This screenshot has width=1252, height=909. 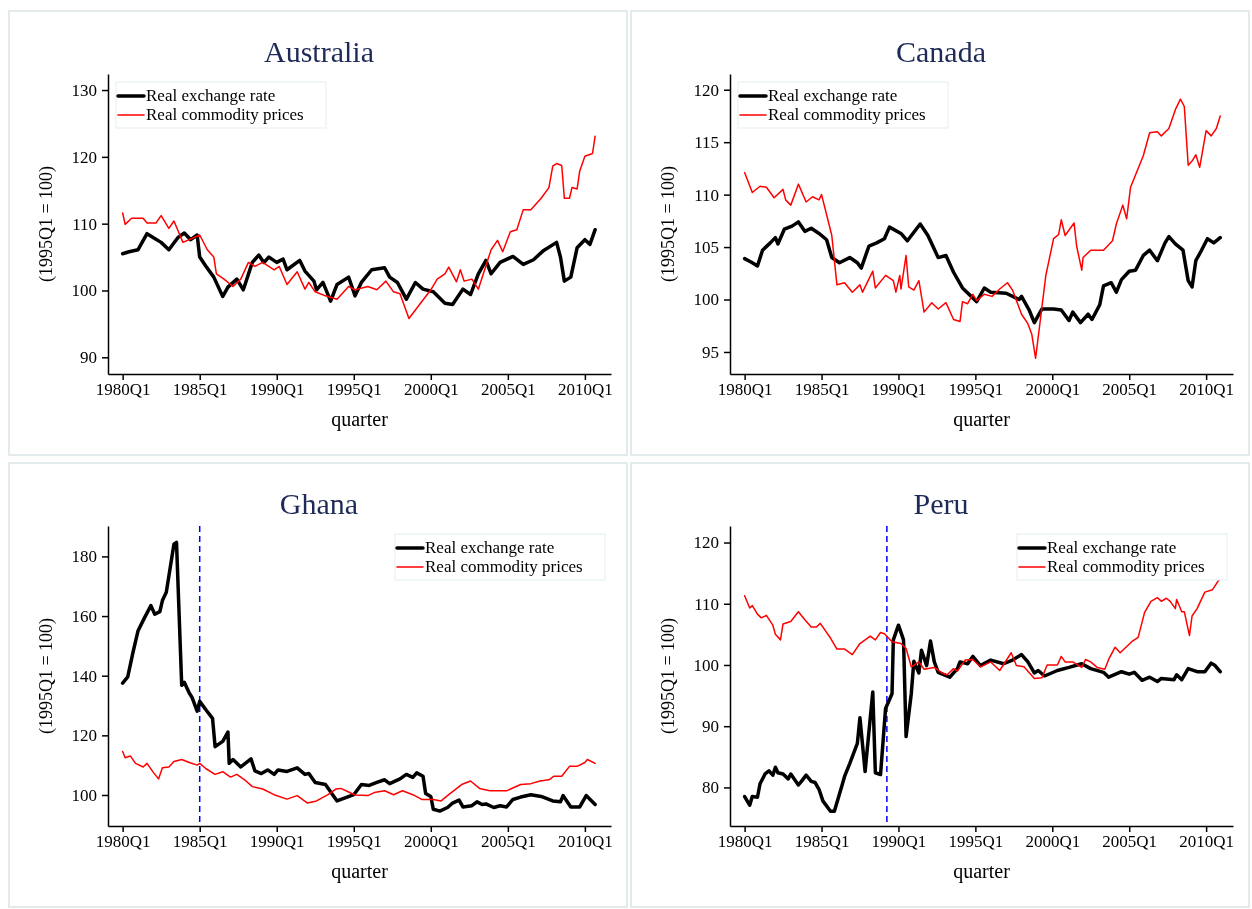 I want to click on y-tick-label: 140, so click(x=84, y=676).